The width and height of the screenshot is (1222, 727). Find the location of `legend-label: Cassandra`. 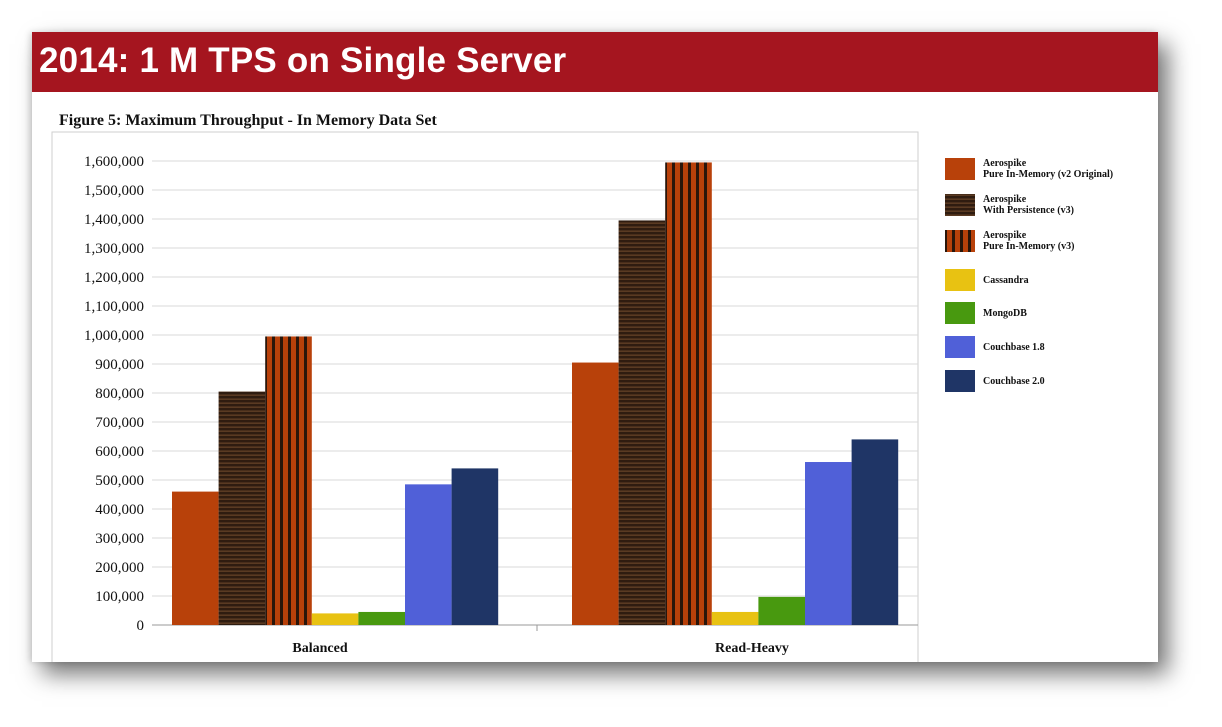

legend-label: Cassandra is located at coordinates (1006, 280).